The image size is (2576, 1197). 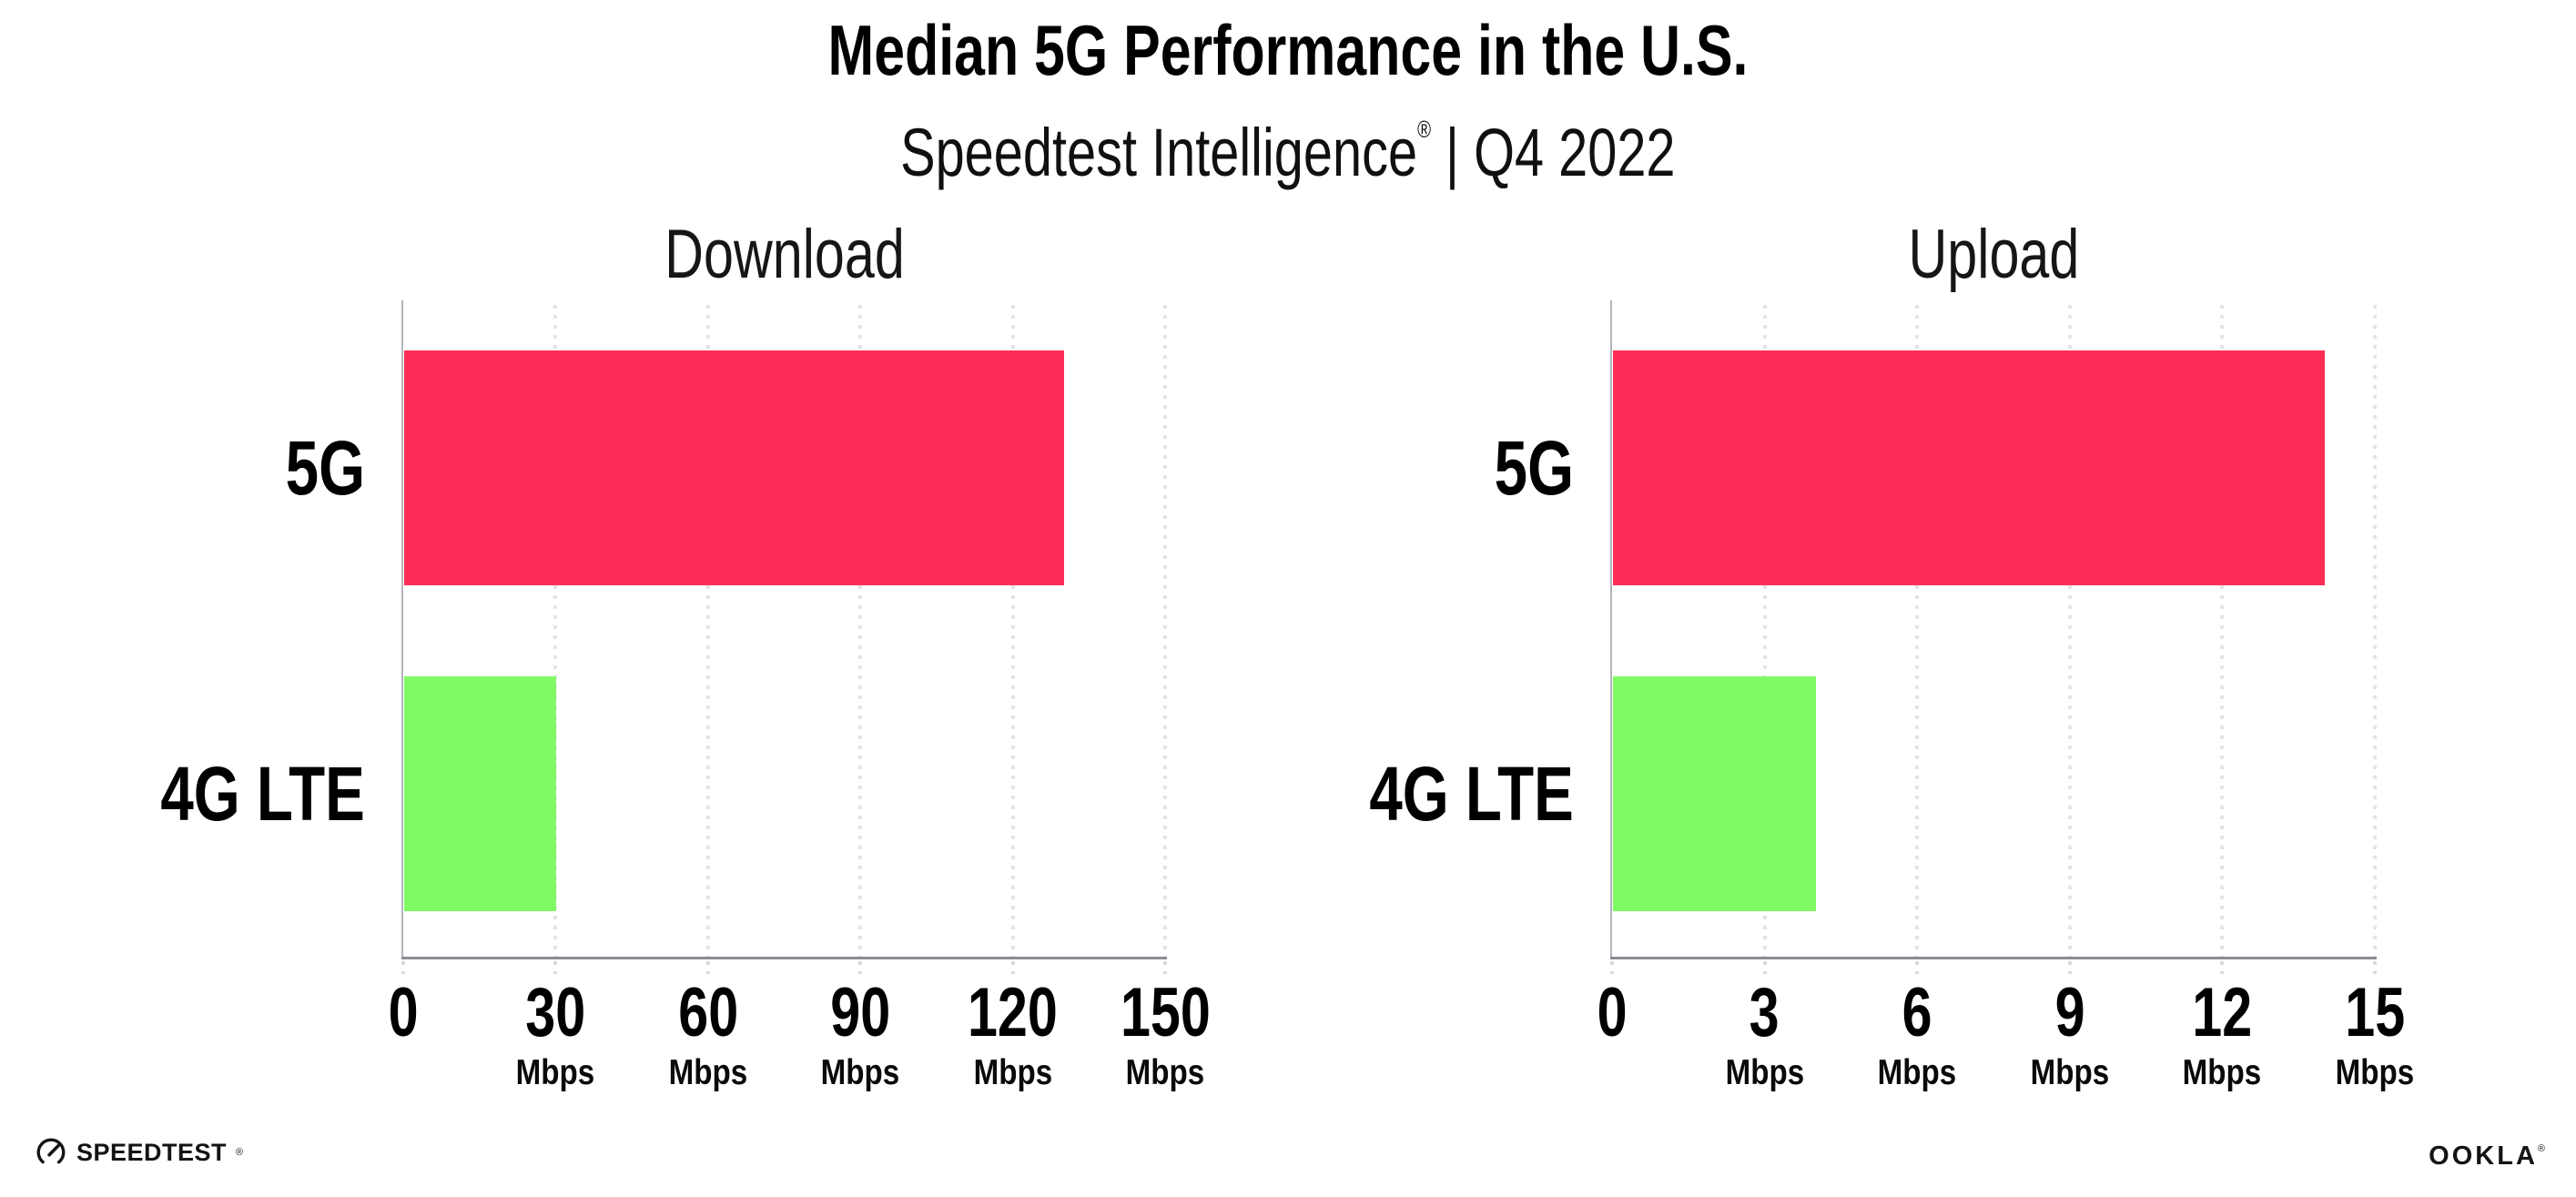 I want to click on x-tick-label-text: 120, so click(x=1013, y=1012).